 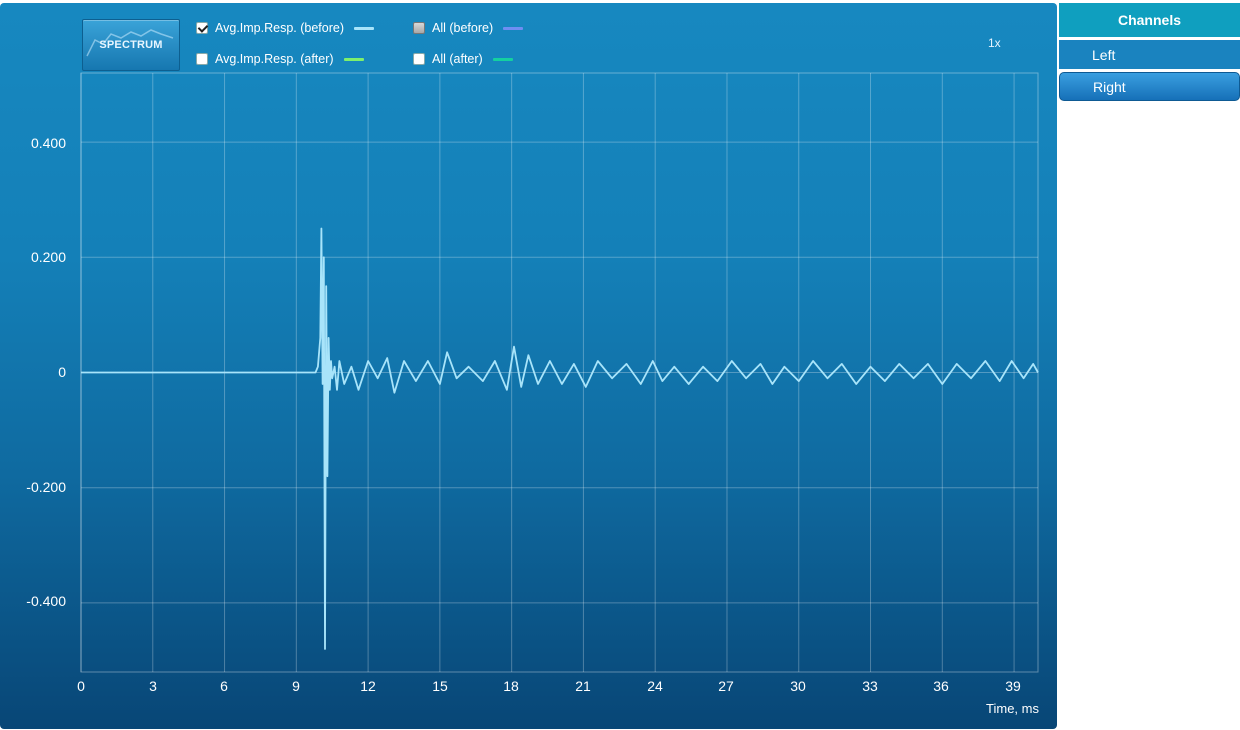 I want to click on x-tick-label: 15, so click(x=440, y=686).